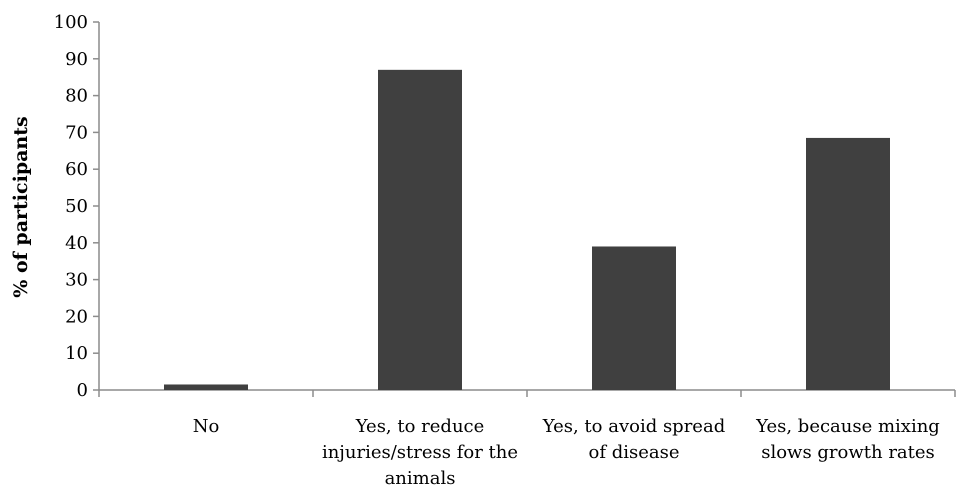  I want to click on y-tick-label: 30, so click(76, 280).